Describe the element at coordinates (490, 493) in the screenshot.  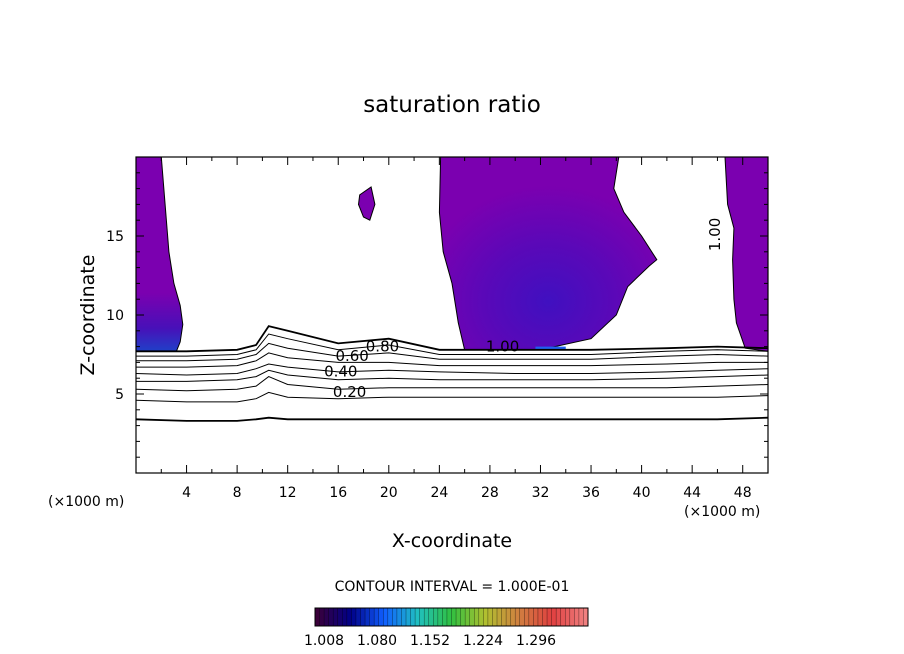
I see `x-tick-label: 28` at that location.